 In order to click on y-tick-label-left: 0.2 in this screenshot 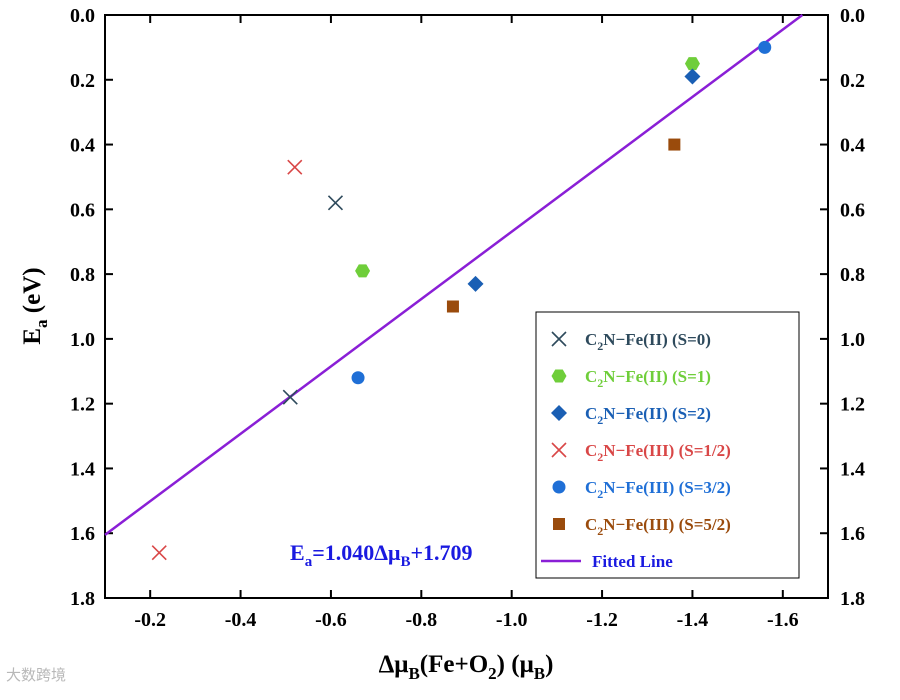, I will do `click(82, 81)`.